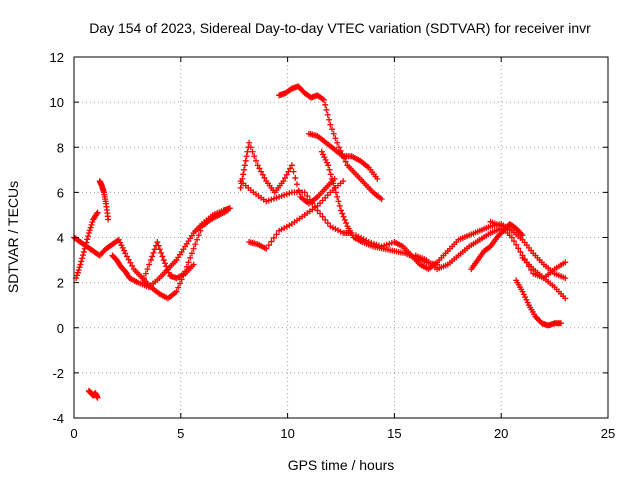 The height and width of the screenshot is (480, 640). I want to click on y-tick-label: 12, so click(57, 57).